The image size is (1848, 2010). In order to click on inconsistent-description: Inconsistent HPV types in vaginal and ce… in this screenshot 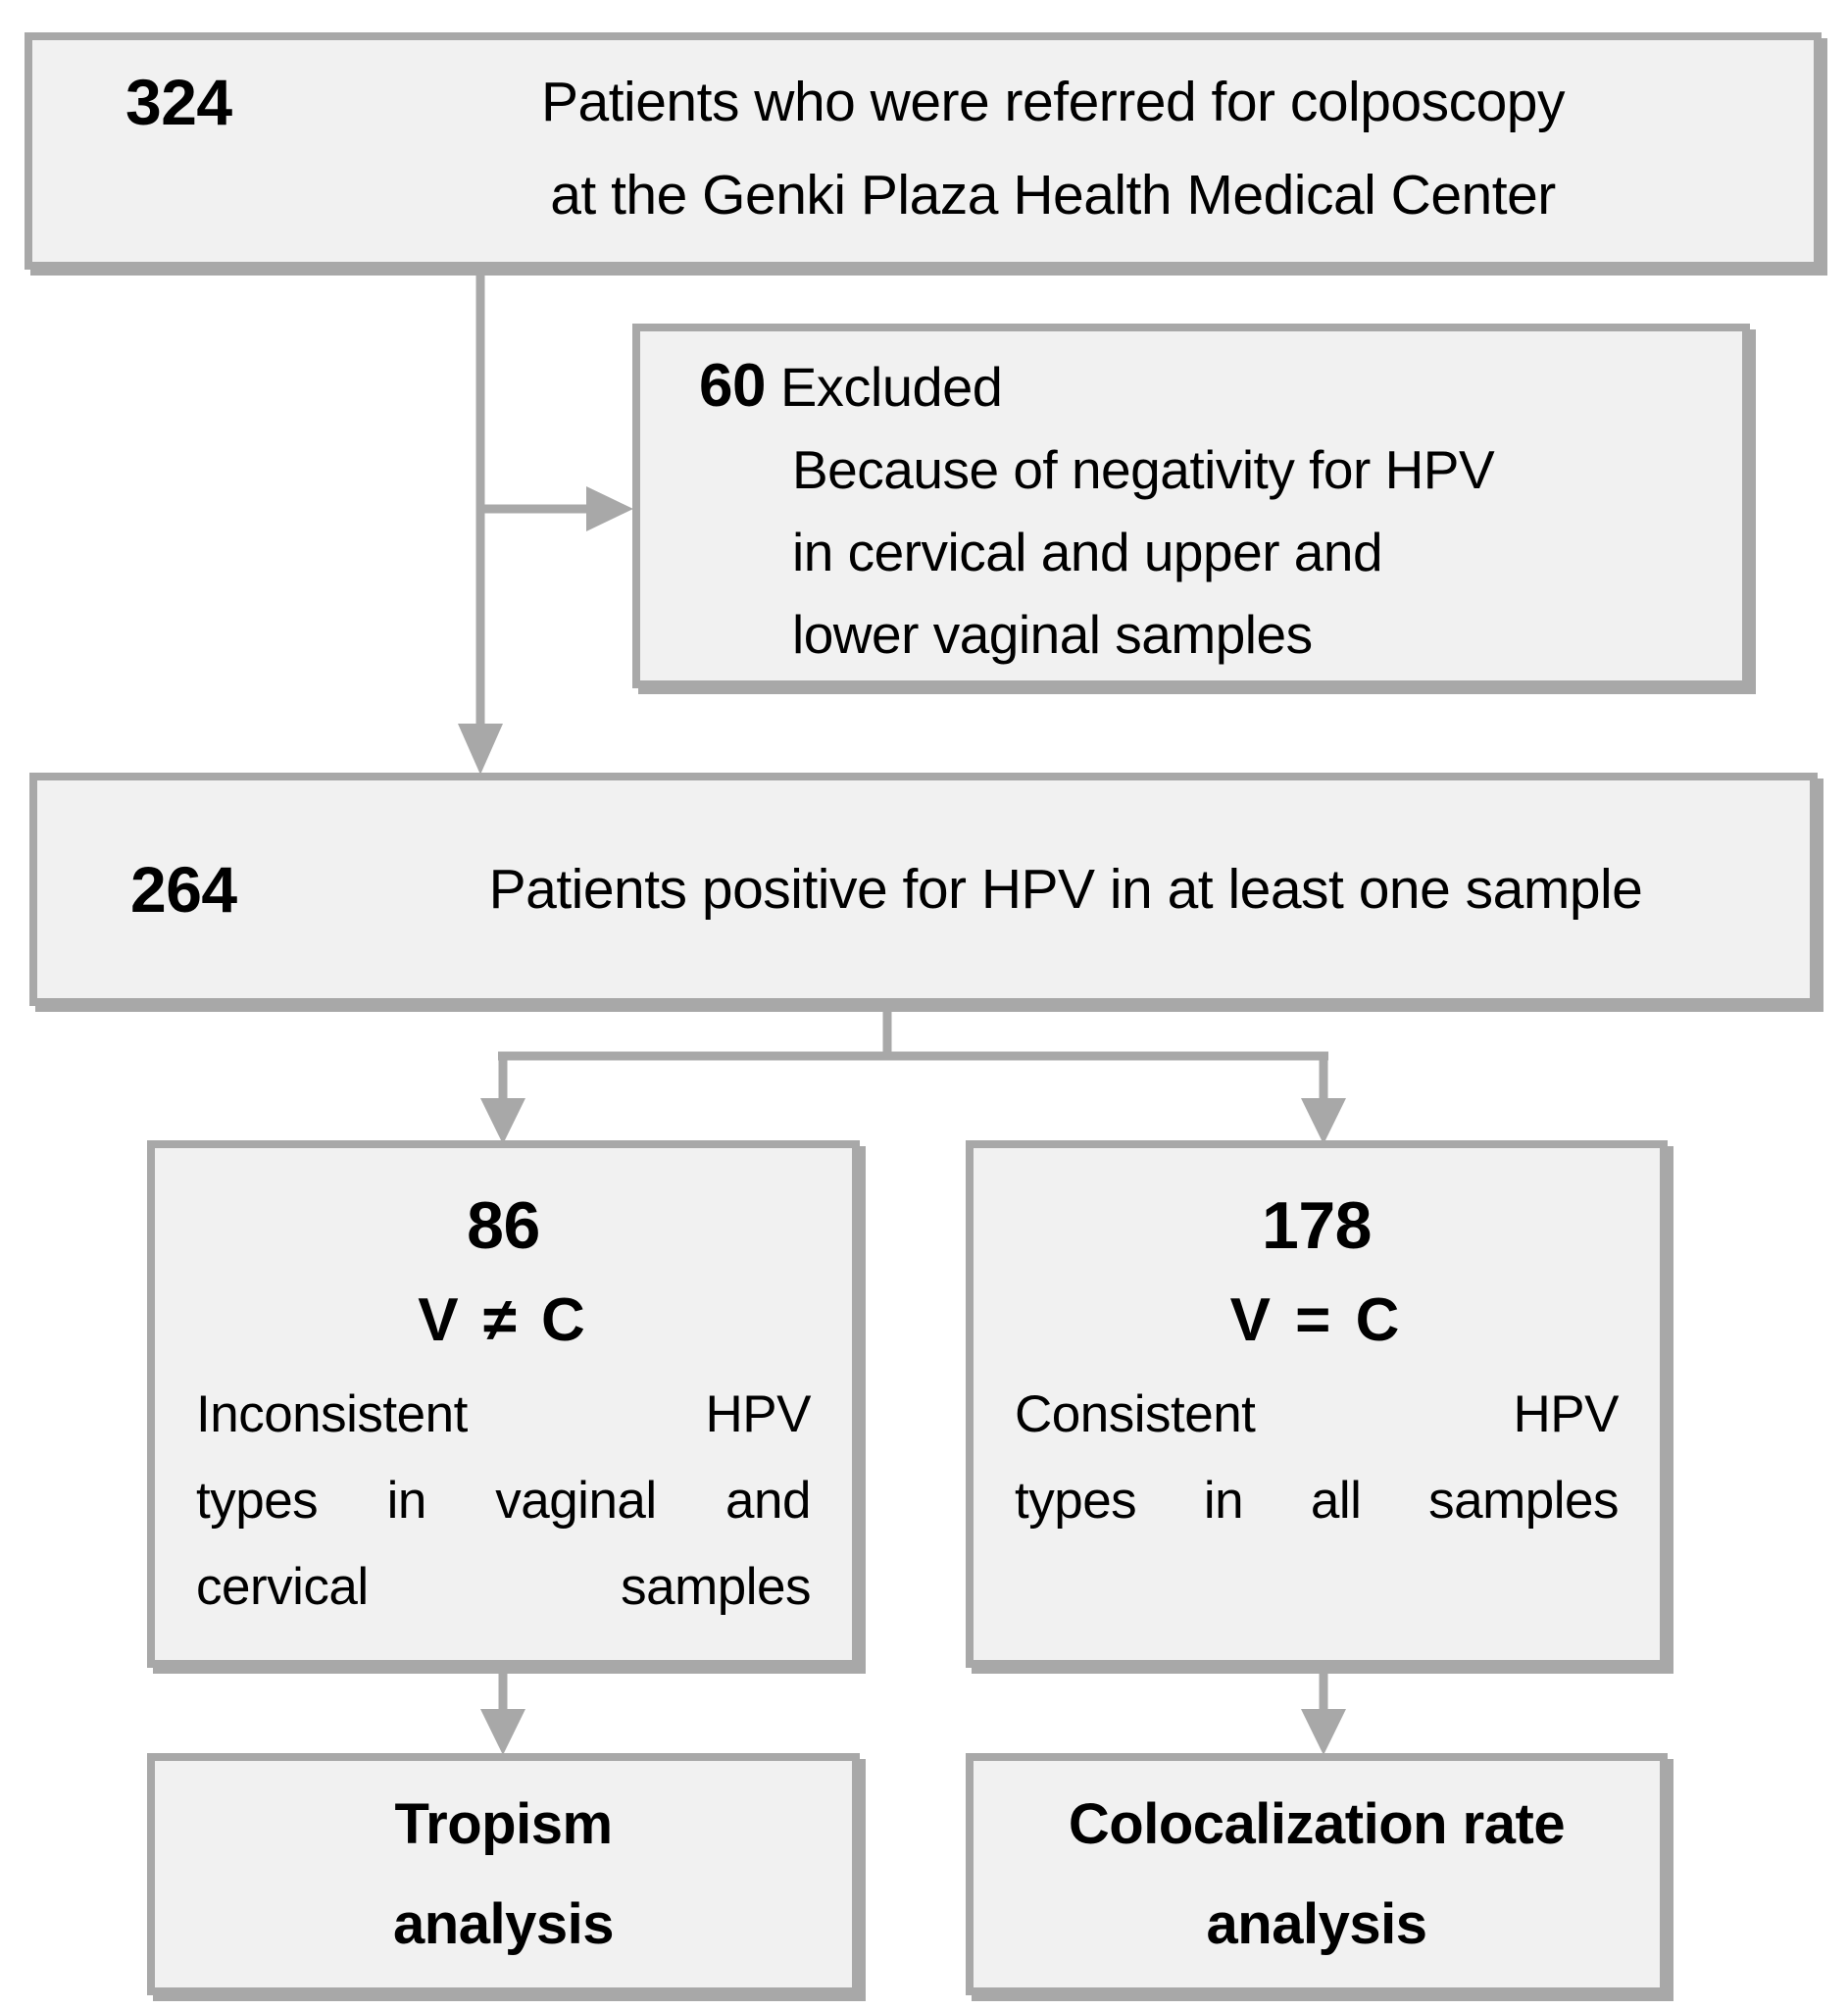, I will do `click(504, 1501)`.